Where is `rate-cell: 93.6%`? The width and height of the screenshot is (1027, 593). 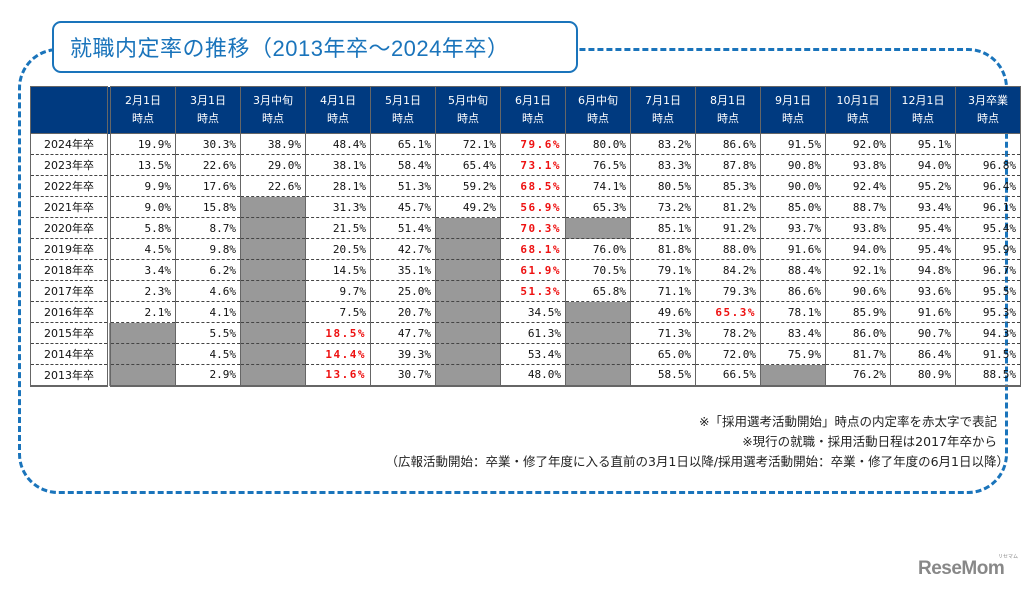
rate-cell: 93.6% is located at coordinates (923, 291).